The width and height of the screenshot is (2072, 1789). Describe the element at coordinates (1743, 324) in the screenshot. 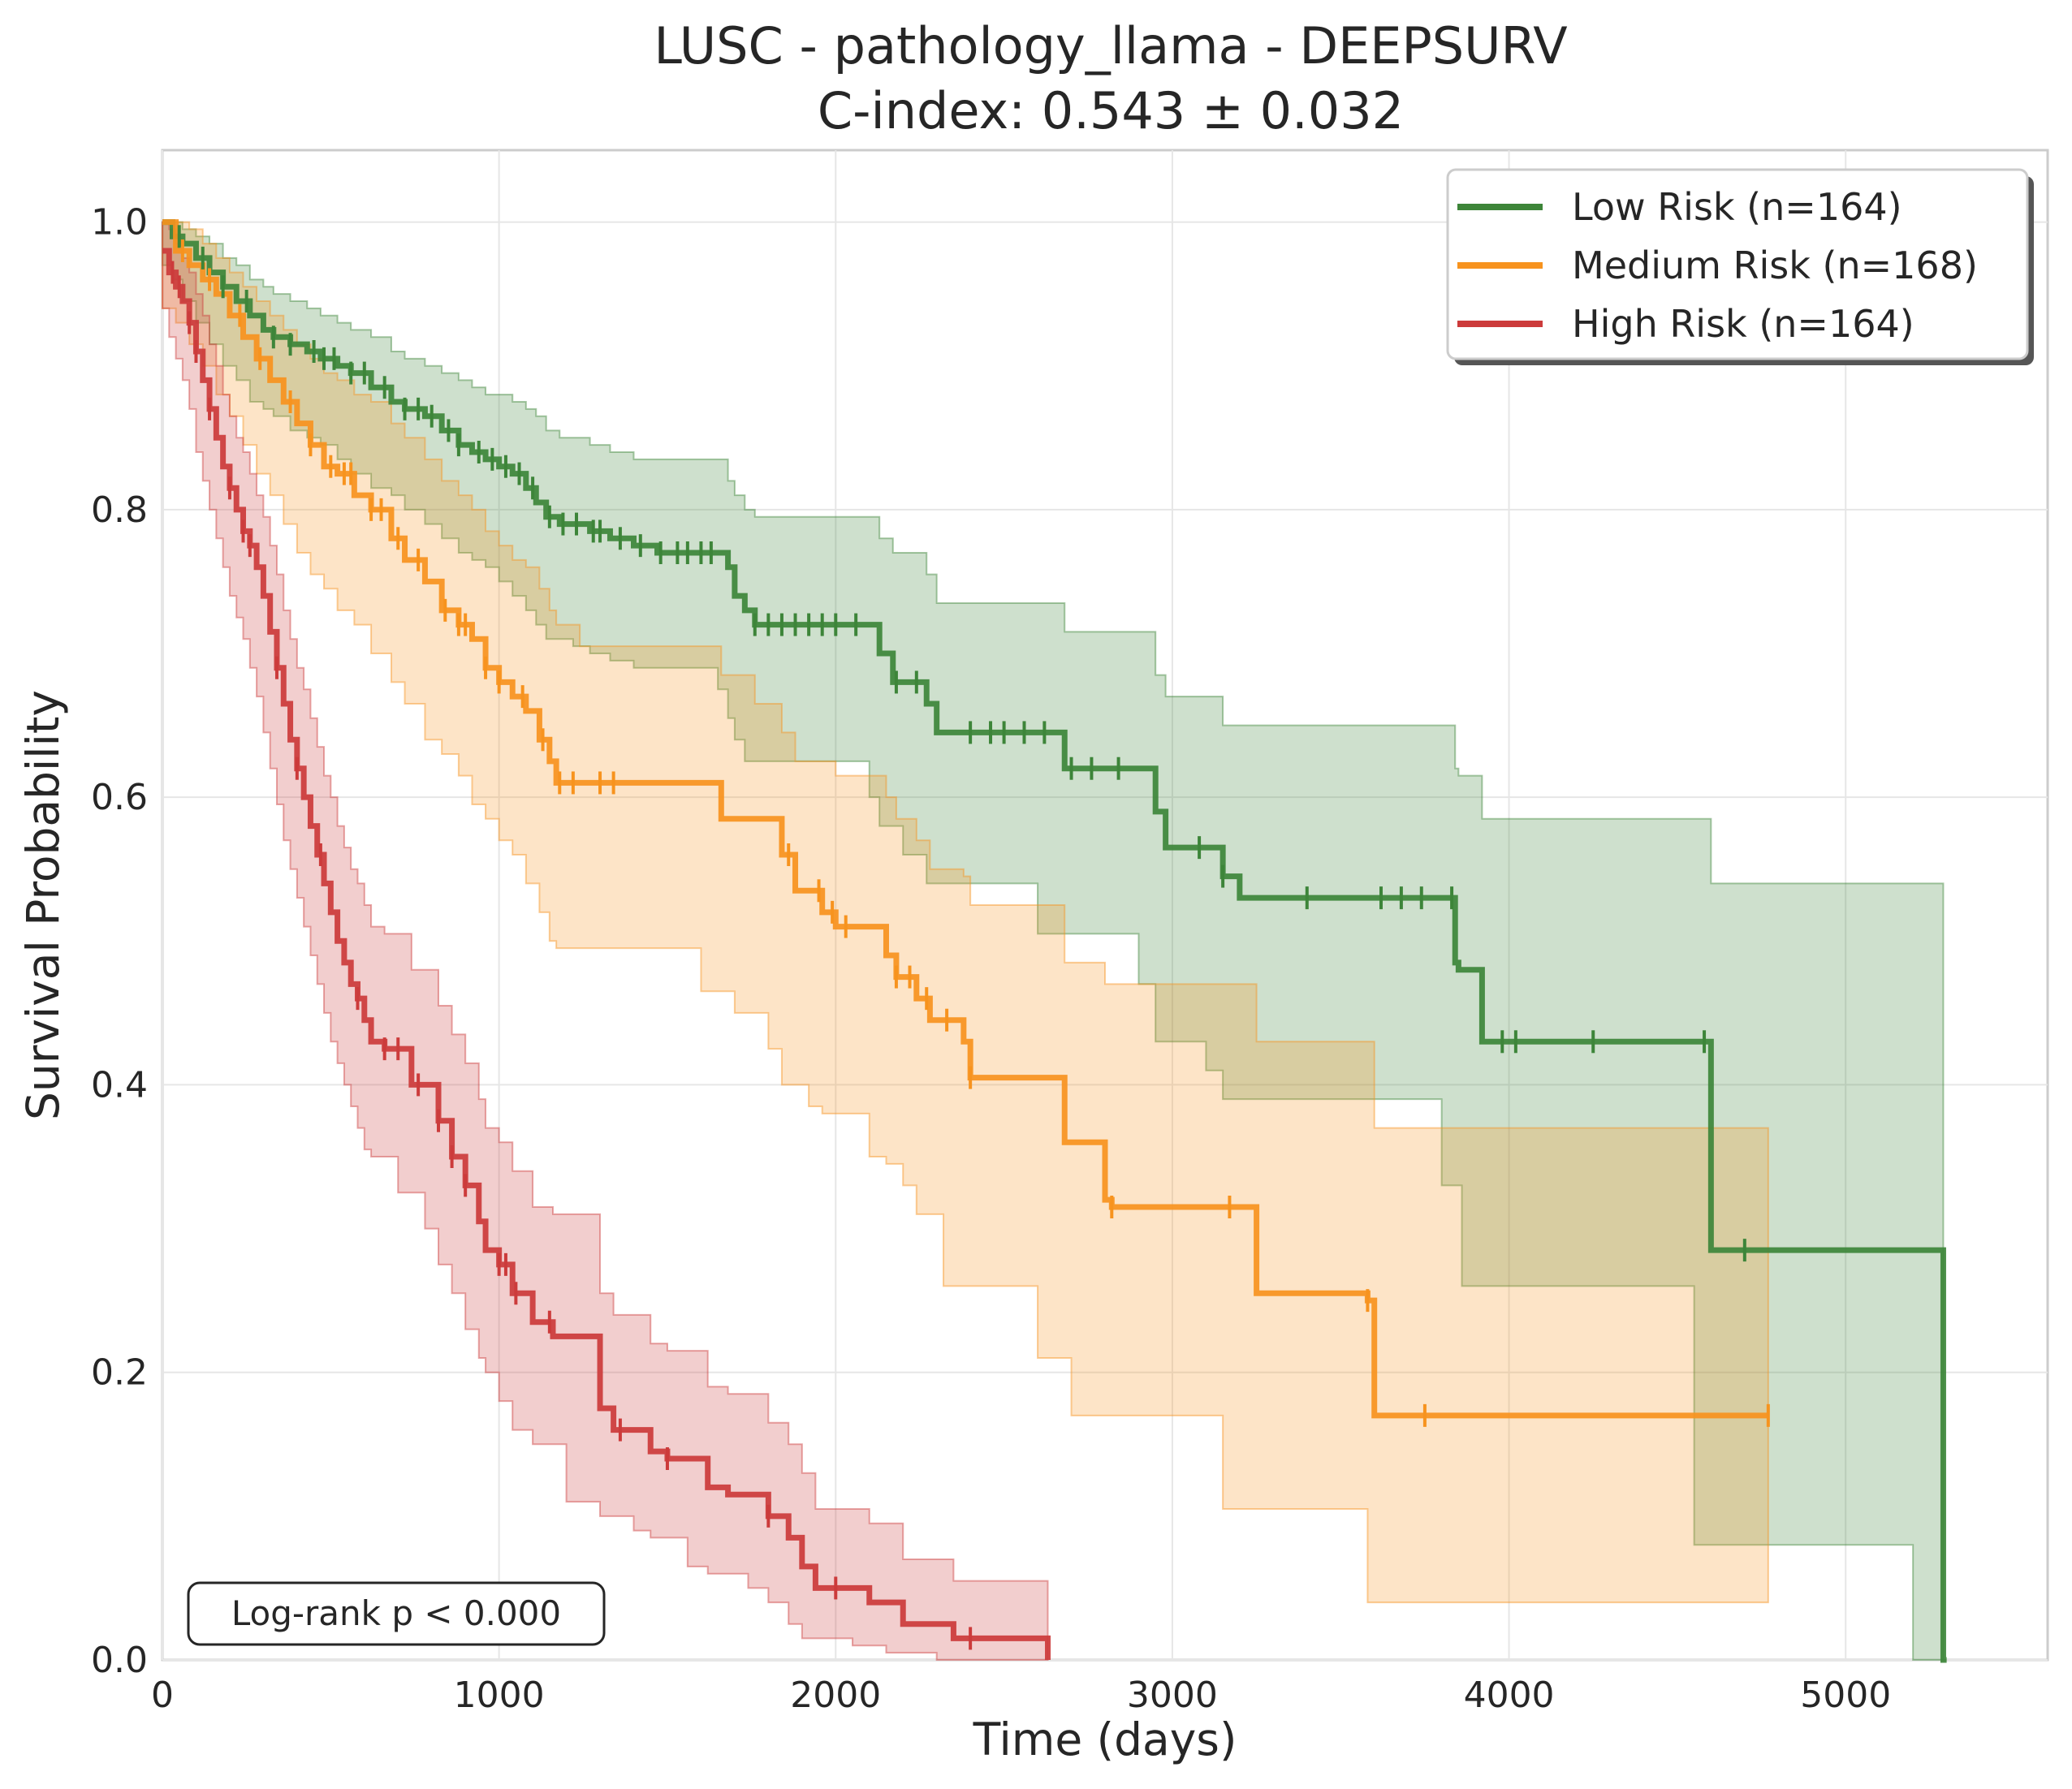

I see `high-risk-legend-label: High Risk (n=164)` at that location.